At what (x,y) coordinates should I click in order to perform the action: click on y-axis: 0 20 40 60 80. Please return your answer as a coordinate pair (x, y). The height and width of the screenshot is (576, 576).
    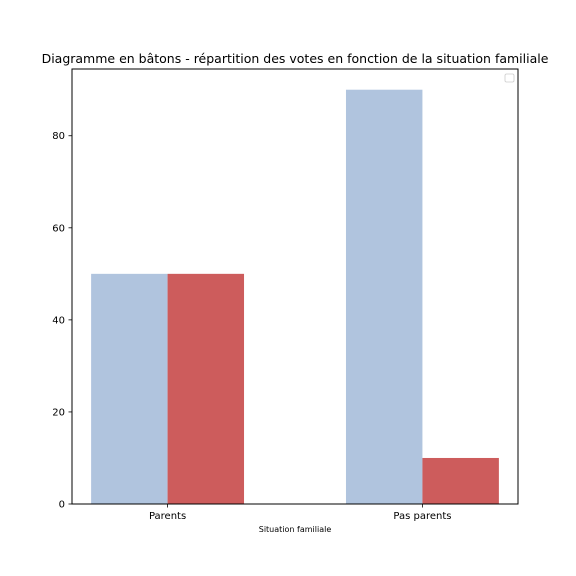
    Looking at the image, I should click on (62, 321).